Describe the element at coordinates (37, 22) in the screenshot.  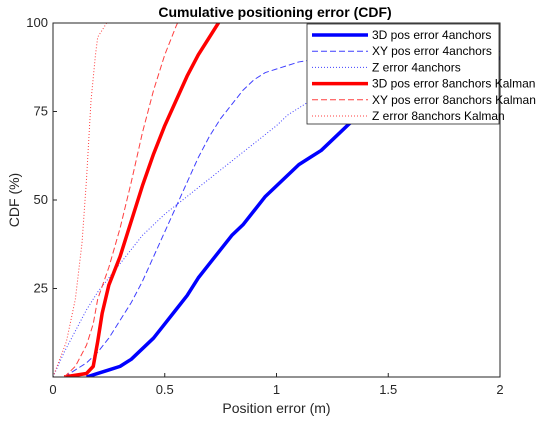
I see `y-tick-label: 100` at that location.